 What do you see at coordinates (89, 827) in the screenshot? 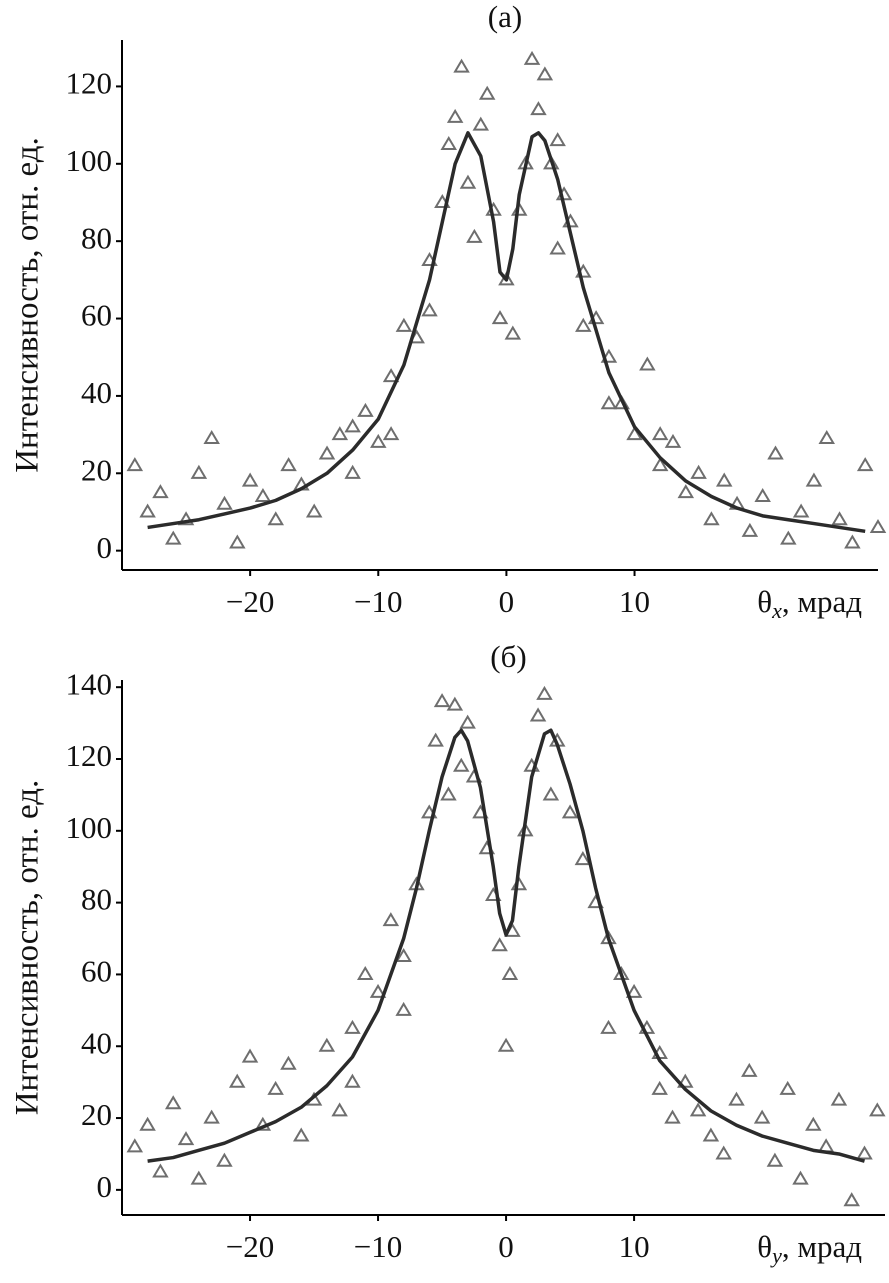
I see `y-tick-label: 100` at bounding box center [89, 827].